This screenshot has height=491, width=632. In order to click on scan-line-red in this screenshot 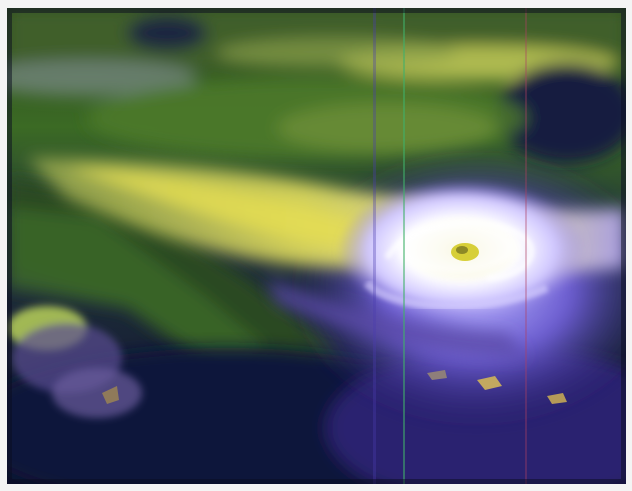, I will do `click(526, 246)`.